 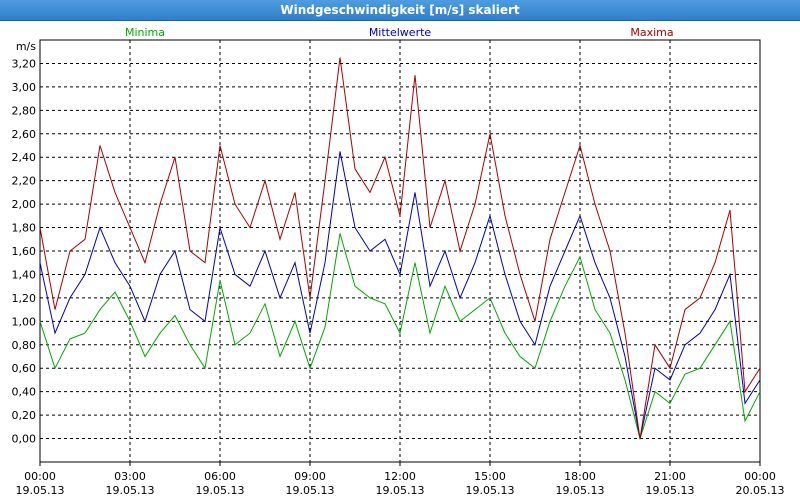 What do you see at coordinates (670, 476) in the screenshot?
I see `x-tick-time: 21:00` at bounding box center [670, 476].